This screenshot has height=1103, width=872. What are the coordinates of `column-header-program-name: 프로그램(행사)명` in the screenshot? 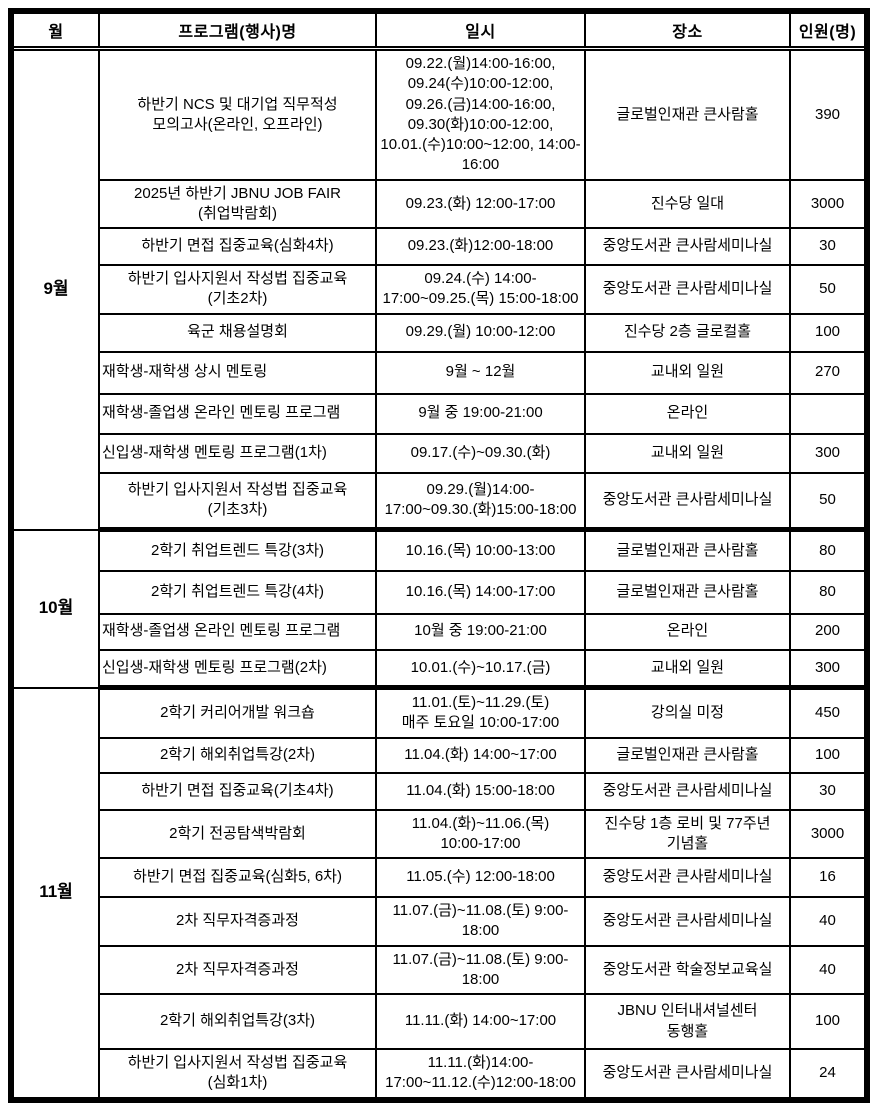 It's located at (237, 30).